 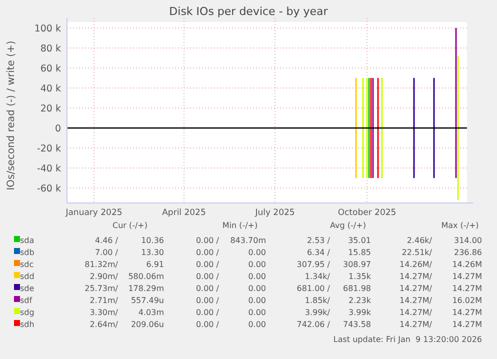 What do you see at coordinates (151, 312) in the screenshot?
I see `text: 4.03m` at bounding box center [151, 312].